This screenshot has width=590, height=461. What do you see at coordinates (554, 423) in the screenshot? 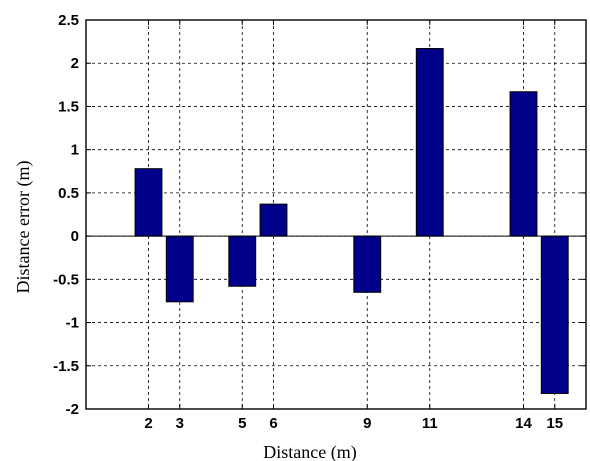
I see `x-tick-label: 15` at bounding box center [554, 423].